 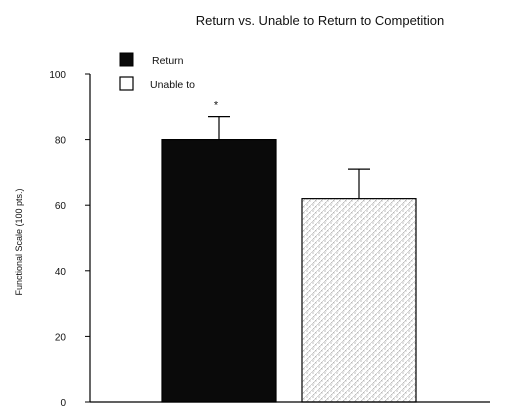 What do you see at coordinates (61, 337) in the screenshot?
I see `y-tick-label: 20` at bounding box center [61, 337].